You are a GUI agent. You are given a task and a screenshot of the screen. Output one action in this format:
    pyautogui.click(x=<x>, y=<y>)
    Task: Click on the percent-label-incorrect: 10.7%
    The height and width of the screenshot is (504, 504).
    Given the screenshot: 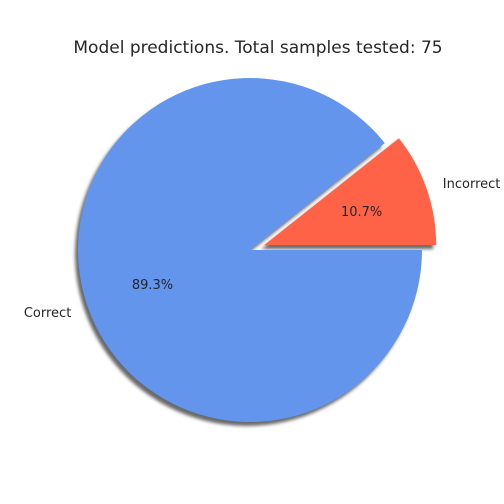 What is the action you would take?
    pyautogui.click(x=361, y=212)
    